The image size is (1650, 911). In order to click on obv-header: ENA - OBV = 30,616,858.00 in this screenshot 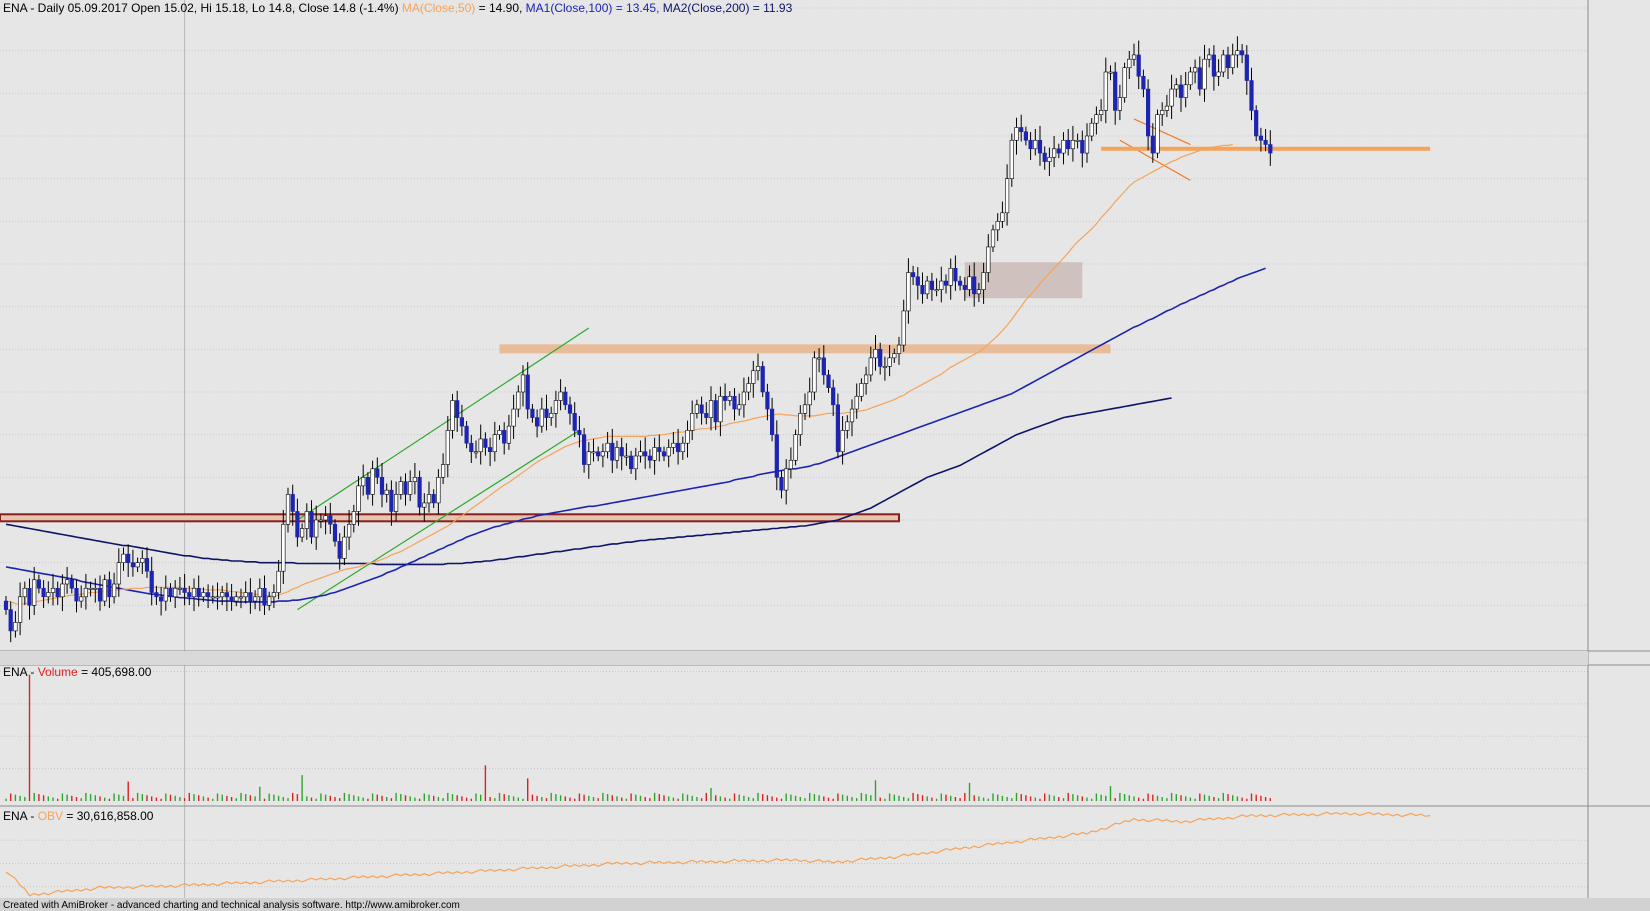, I will do `click(78, 816)`.